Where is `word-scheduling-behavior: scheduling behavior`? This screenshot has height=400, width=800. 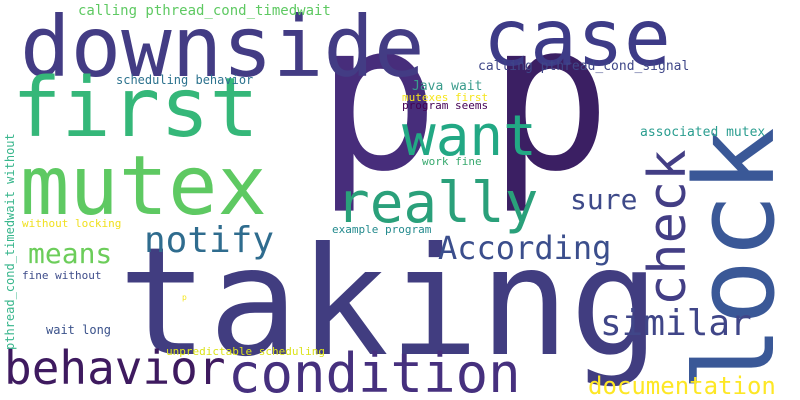 word-scheduling-behavior: scheduling behavior is located at coordinates (185, 80).